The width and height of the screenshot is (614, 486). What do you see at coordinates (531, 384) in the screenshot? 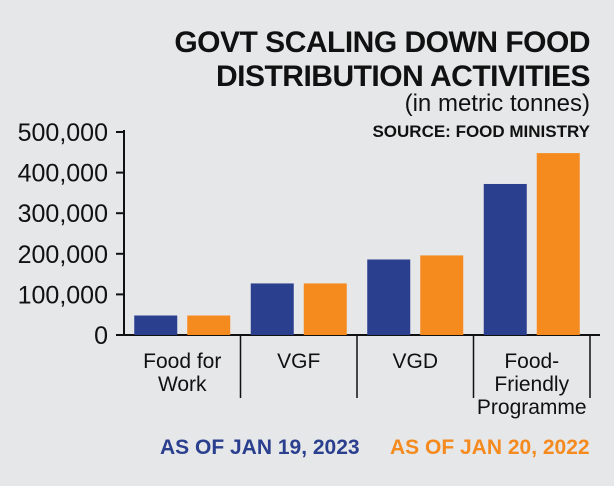
I see `x-tick-label: Friendly` at bounding box center [531, 384].